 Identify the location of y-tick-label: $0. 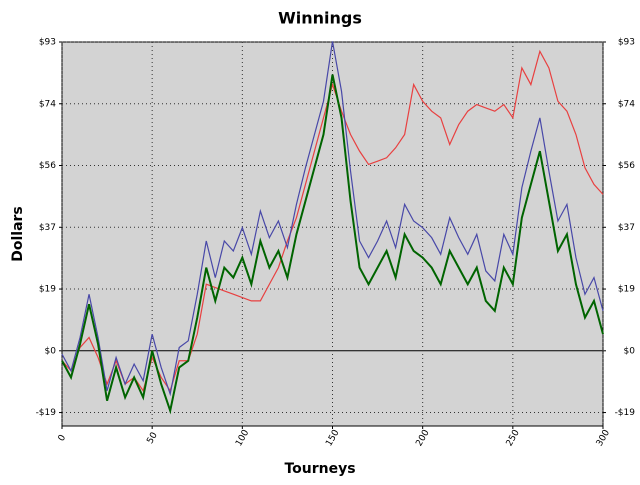
(51, 351).